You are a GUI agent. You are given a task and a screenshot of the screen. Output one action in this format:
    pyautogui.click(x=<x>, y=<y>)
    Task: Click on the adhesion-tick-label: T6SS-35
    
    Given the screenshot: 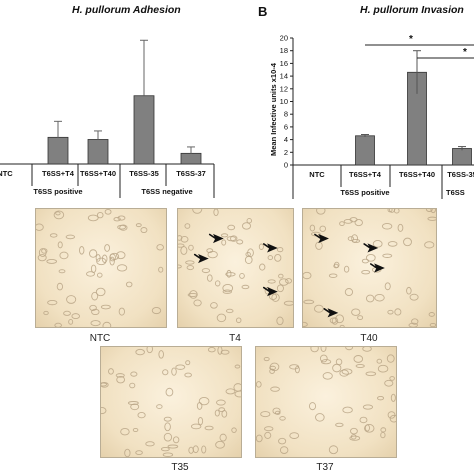 What is the action you would take?
    pyautogui.click(x=144, y=173)
    